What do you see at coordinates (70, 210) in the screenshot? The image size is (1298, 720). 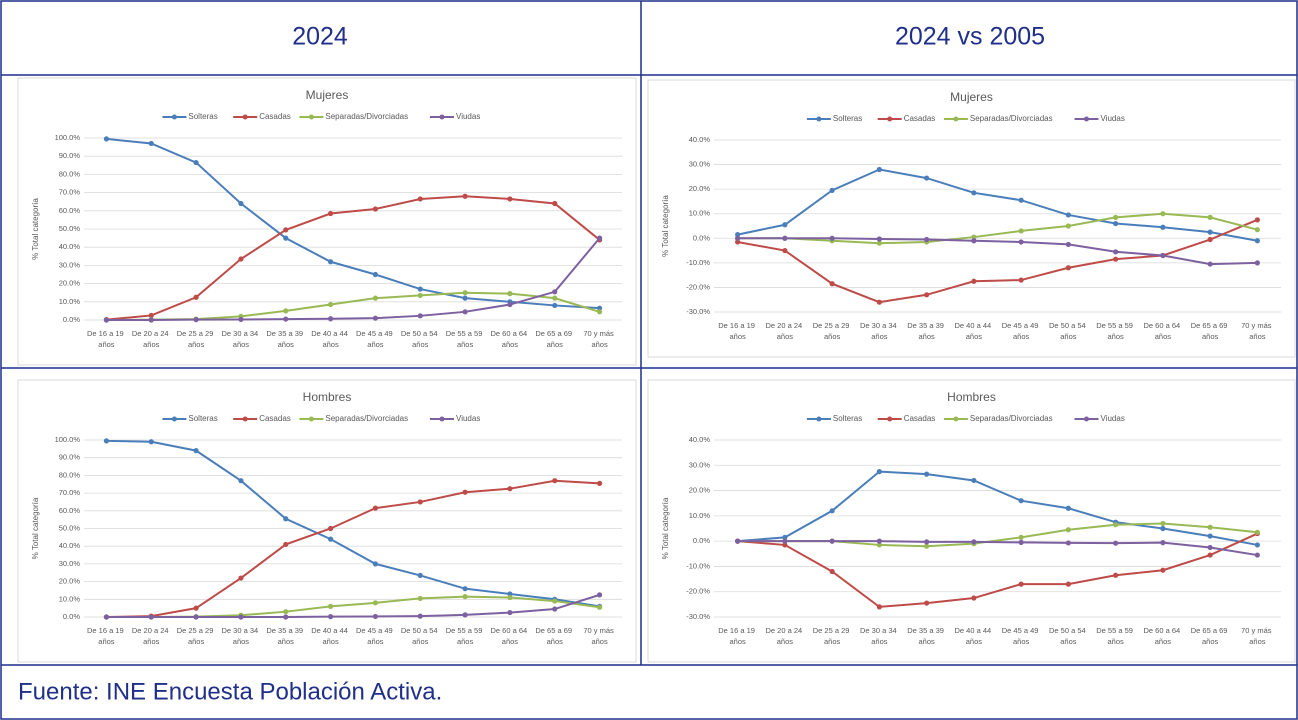 I see `y-tick-label: 60.0%` at bounding box center [70, 210].